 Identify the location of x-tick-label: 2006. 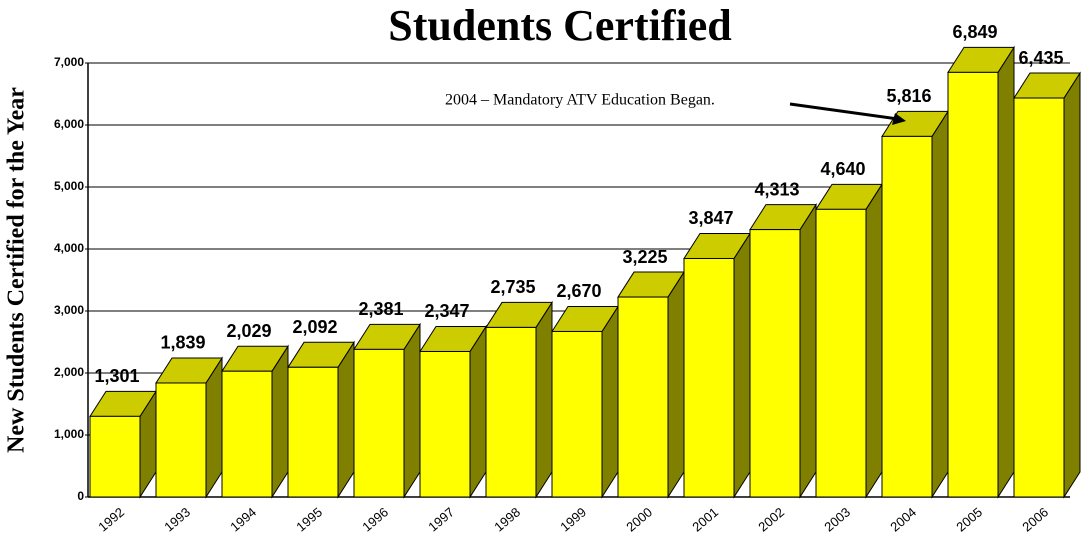
(1035, 519).